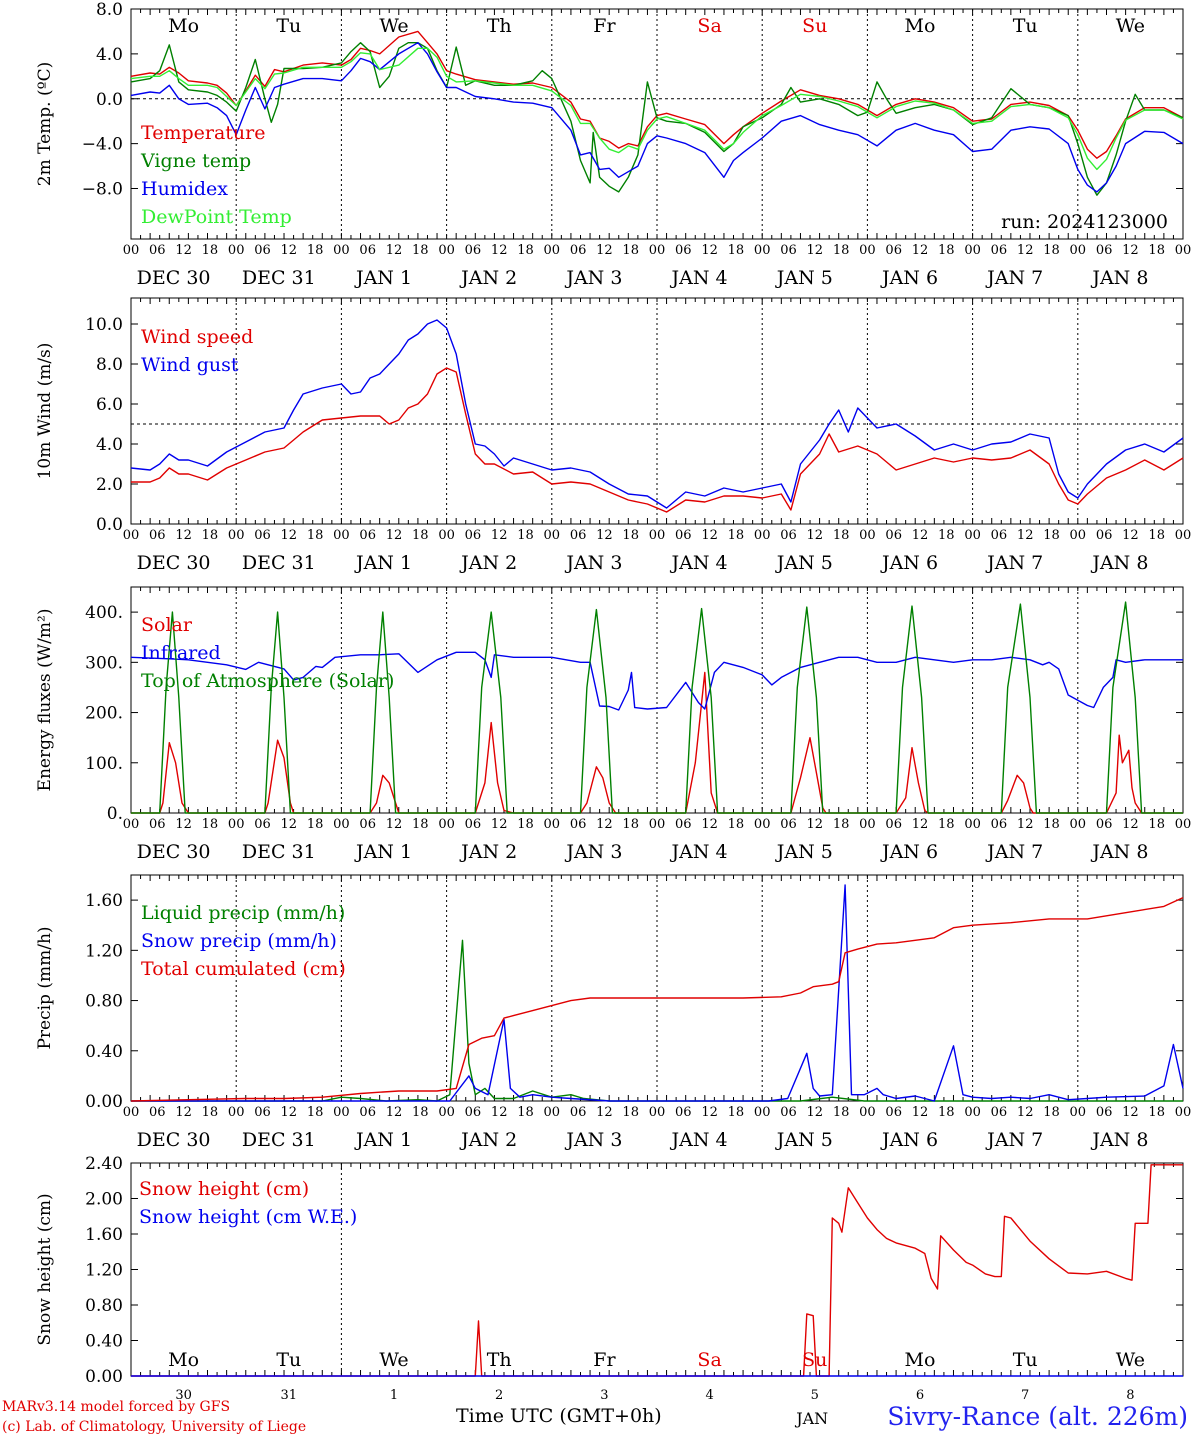 This screenshot has width=1194, height=1440. I want to click on y-tick-label: 0.40, so click(104, 1342).